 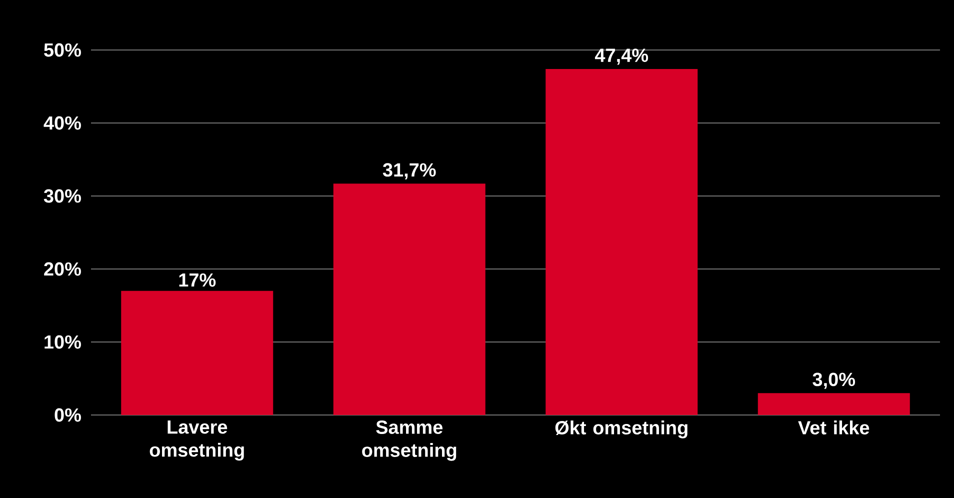 I want to click on data-label: 17%, so click(x=197, y=280).